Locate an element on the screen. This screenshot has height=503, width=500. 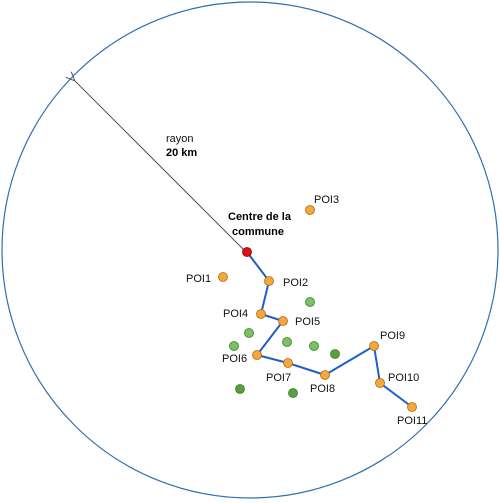
poi2-label: POI2 is located at coordinates (295, 283).